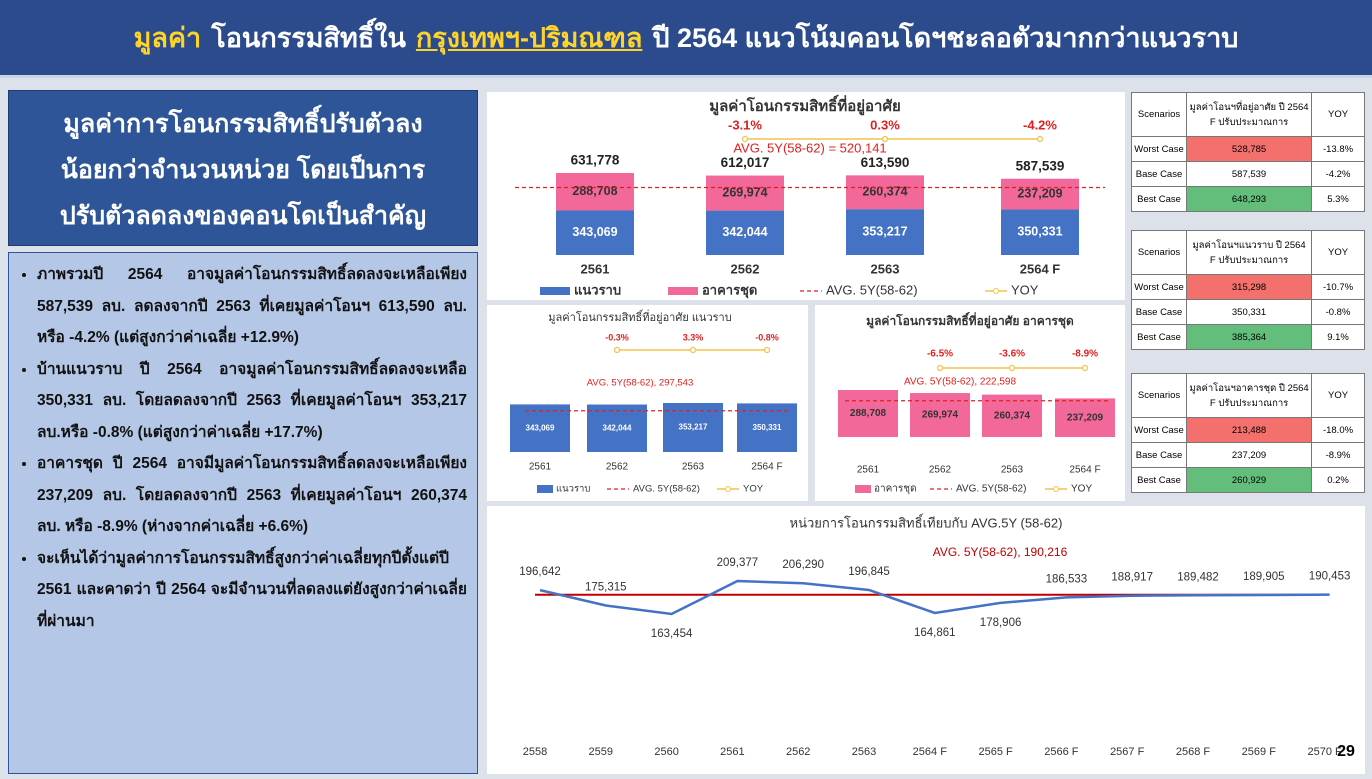  I want to click on x-tick-label: 2558, so click(535, 752).